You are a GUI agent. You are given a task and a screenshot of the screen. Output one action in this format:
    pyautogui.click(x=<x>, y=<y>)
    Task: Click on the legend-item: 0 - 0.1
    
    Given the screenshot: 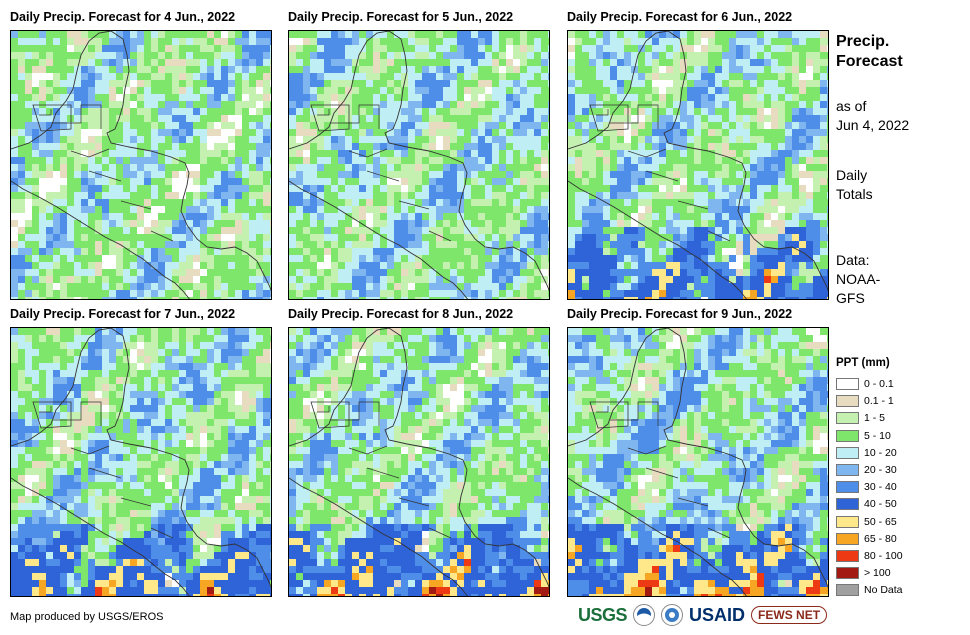 What is the action you would take?
    pyautogui.click(x=865, y=384)
    